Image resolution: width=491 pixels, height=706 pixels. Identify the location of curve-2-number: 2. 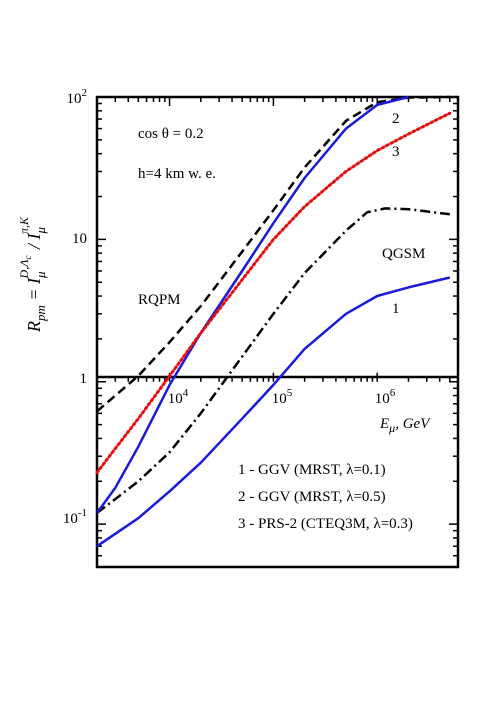
(396, 119).